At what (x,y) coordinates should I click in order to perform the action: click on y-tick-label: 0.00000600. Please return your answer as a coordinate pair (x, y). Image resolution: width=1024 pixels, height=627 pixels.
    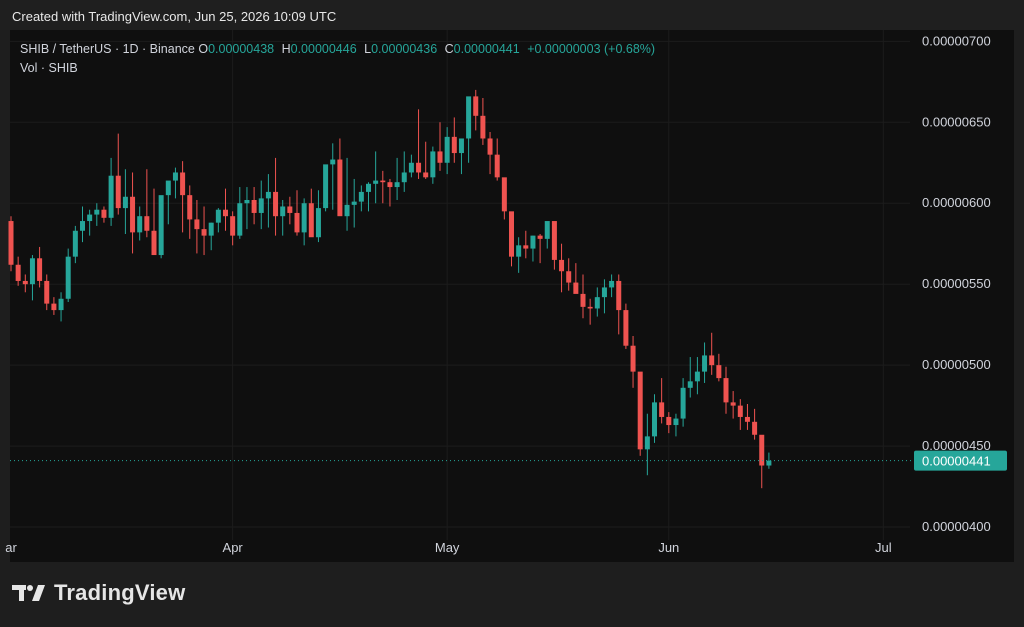
    Looking at the image, I should click on (956, 202).